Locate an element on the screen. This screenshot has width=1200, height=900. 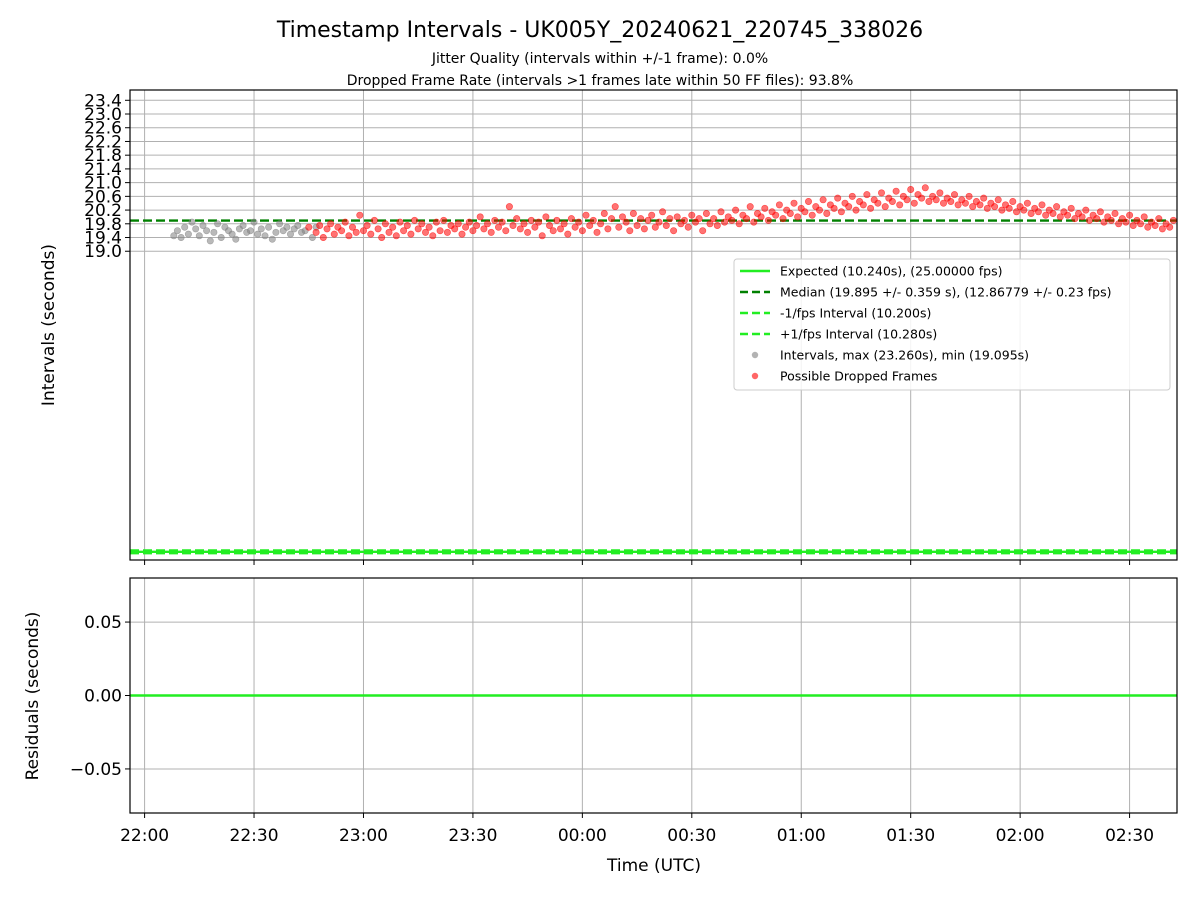
legend-label: Expected (10.240s), (25.00000 fps) is located at coordinates (891, 271).